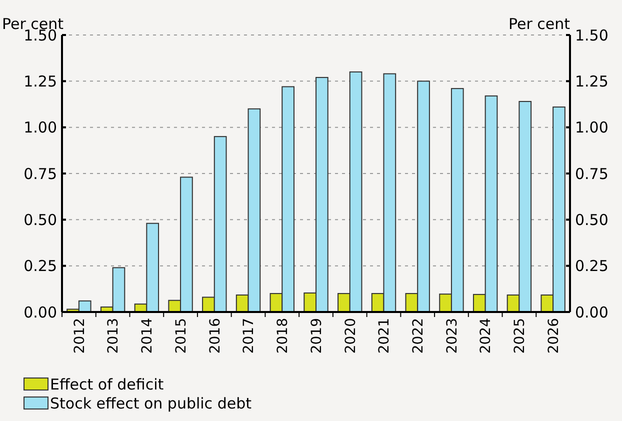 The height and width of the screenshot is (421, 622). I want to click on y-tick-label: 1.25, so click(40, 81).